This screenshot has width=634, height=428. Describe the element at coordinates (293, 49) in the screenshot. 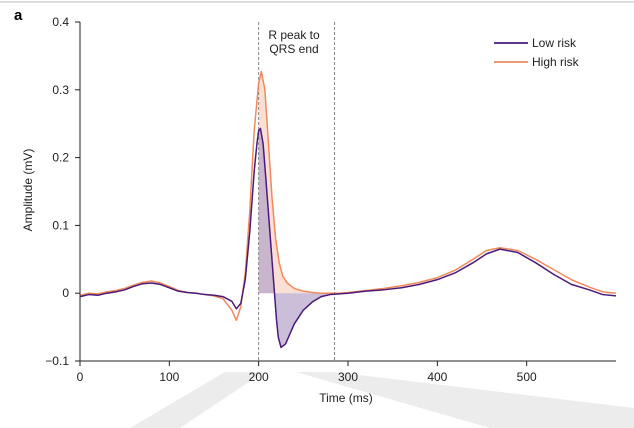

I see `annotation-line-2: QRS end` at that location.